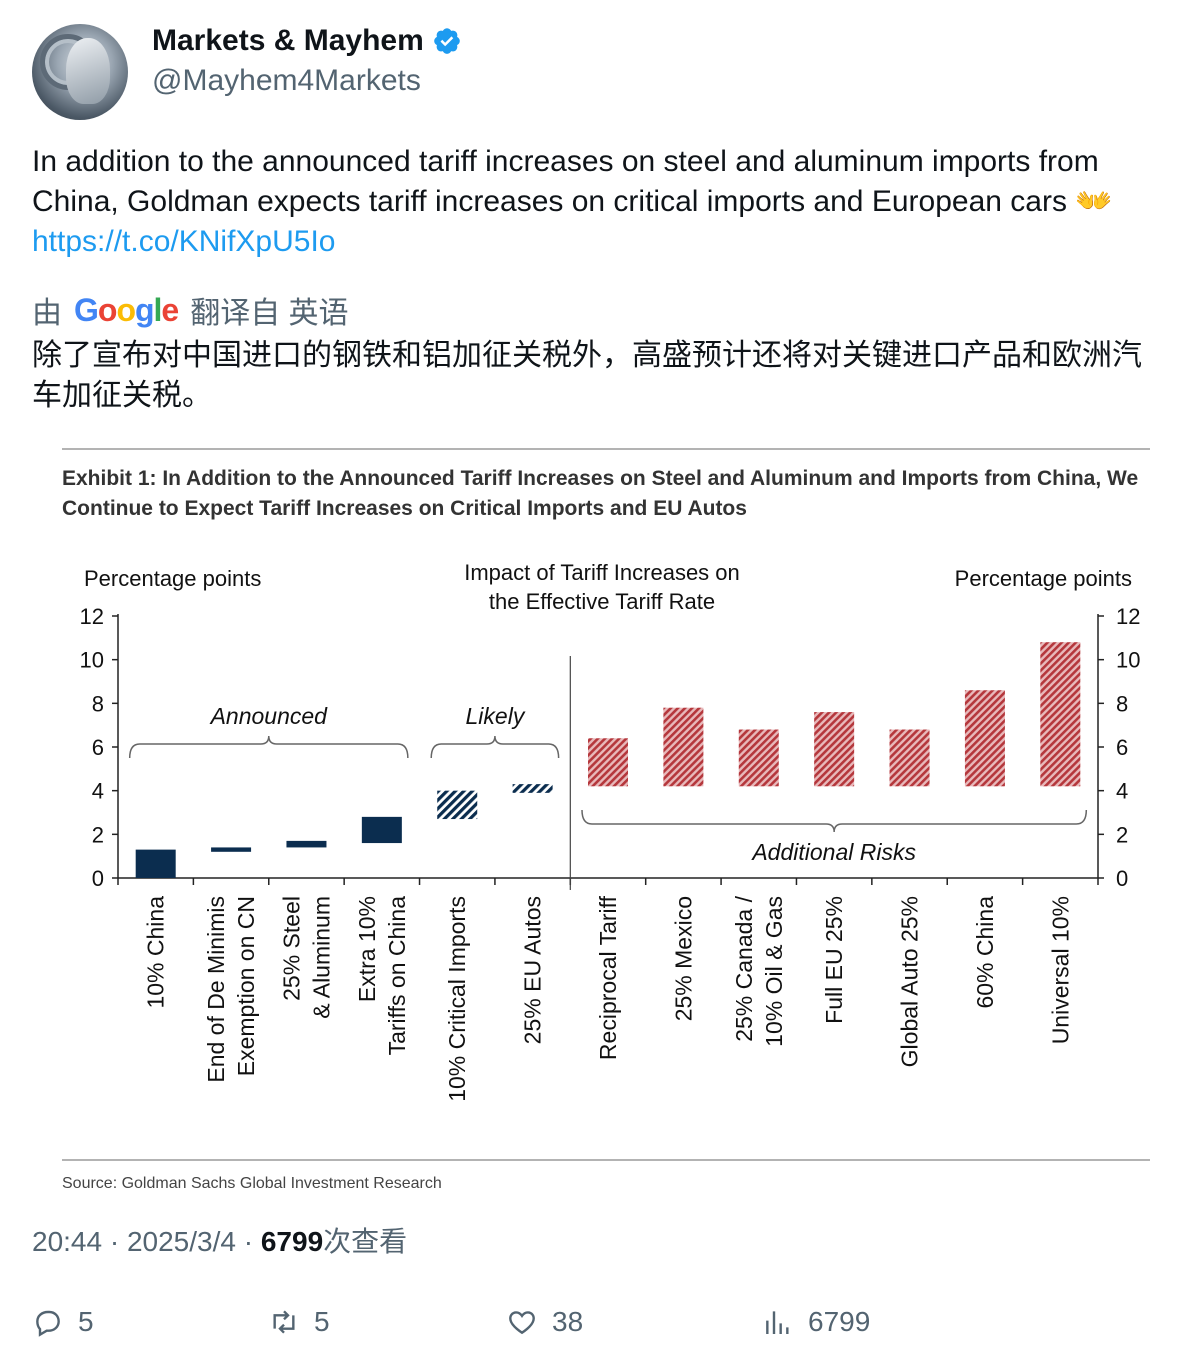 Image resolution: width=1196 pixels, height=1372 pixels. Describe the element at coordinates (291, 948) in the screenshot. I see `x-category-label: 25% Steel` at that location.